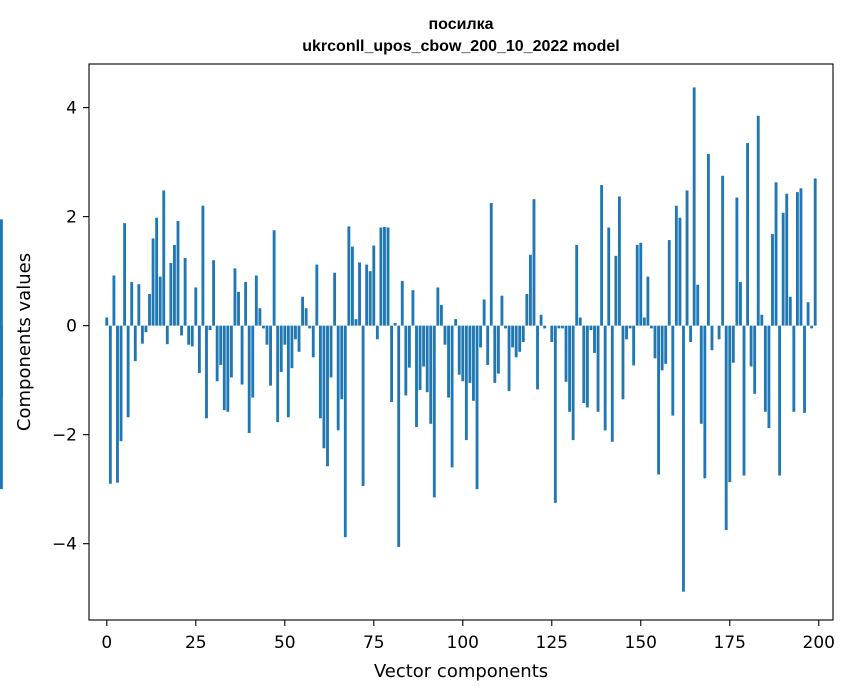 Image resolution: width=847 pixels, height=696 pixels. What do you see at coordinates (64, 545) in the screenshot?
I see `y-tick-label: −4` at bounding box center [64, 545].